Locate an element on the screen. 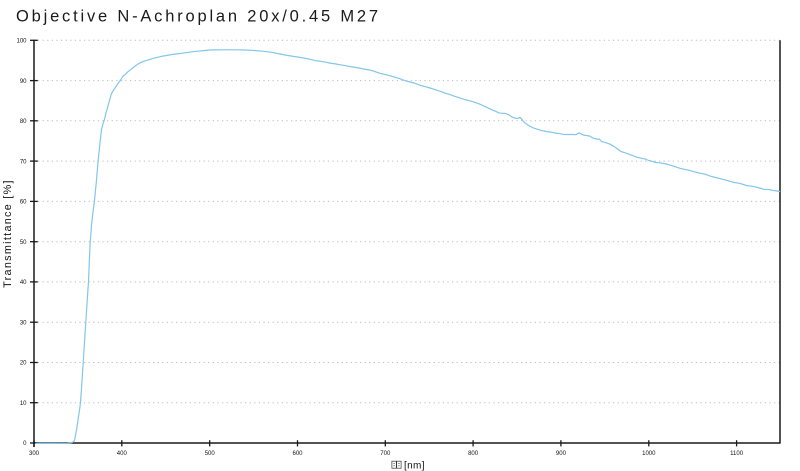 The height and width of the screenshot is (471, 800). svg-text: 70 is located at coordinates (23, 162).